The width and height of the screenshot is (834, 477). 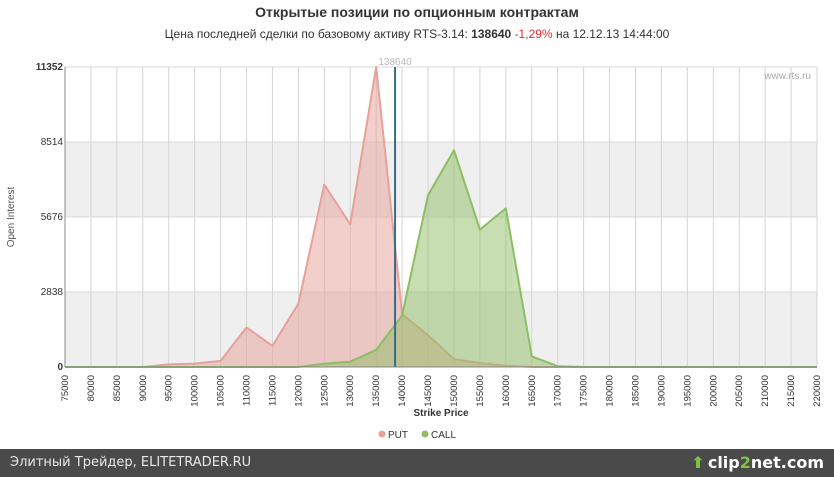 I want to click on x-tick-label: 130000, so click(x=350, y=391).